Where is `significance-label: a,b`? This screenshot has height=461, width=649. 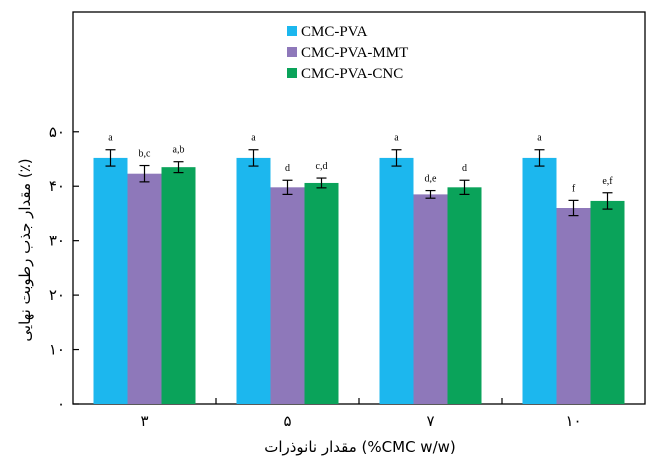
significance-label: a,b is located at coordinates (179, 150).